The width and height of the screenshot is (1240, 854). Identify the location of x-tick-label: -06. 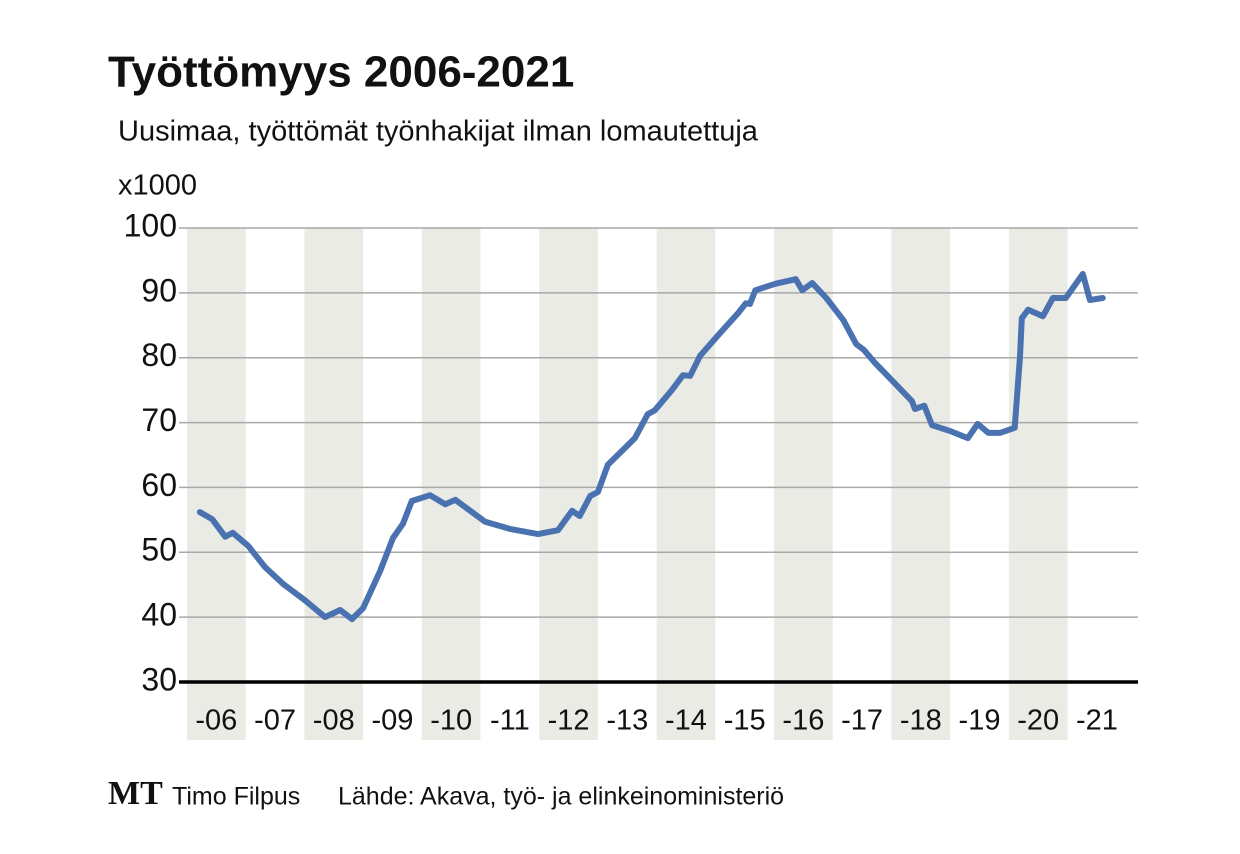
(216, 721).